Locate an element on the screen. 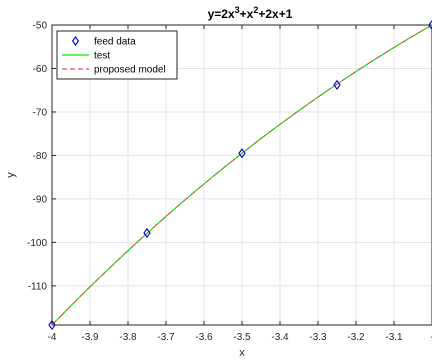 The width and height of the screenshot is (432, 360). y-tick-label: -70 is located at coordinates (40, 112).